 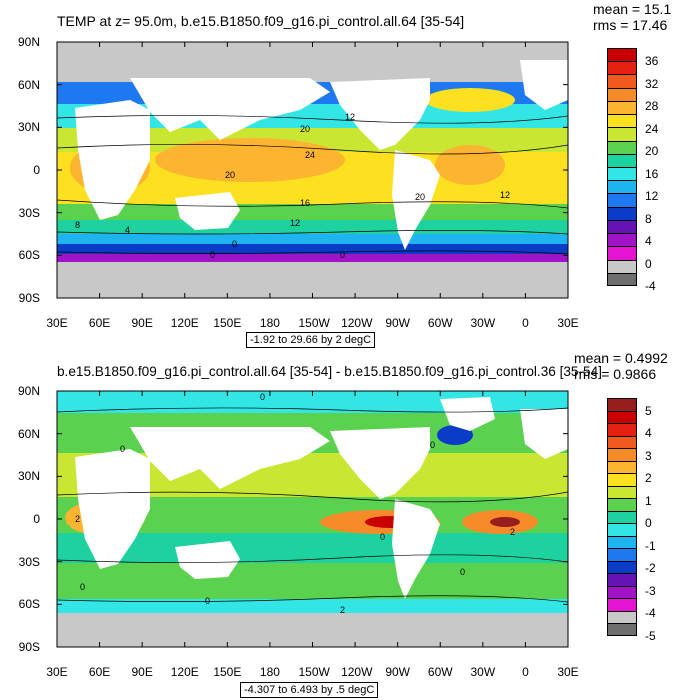 I want to click on p2-band-southsub, so click(x=312, y=548).